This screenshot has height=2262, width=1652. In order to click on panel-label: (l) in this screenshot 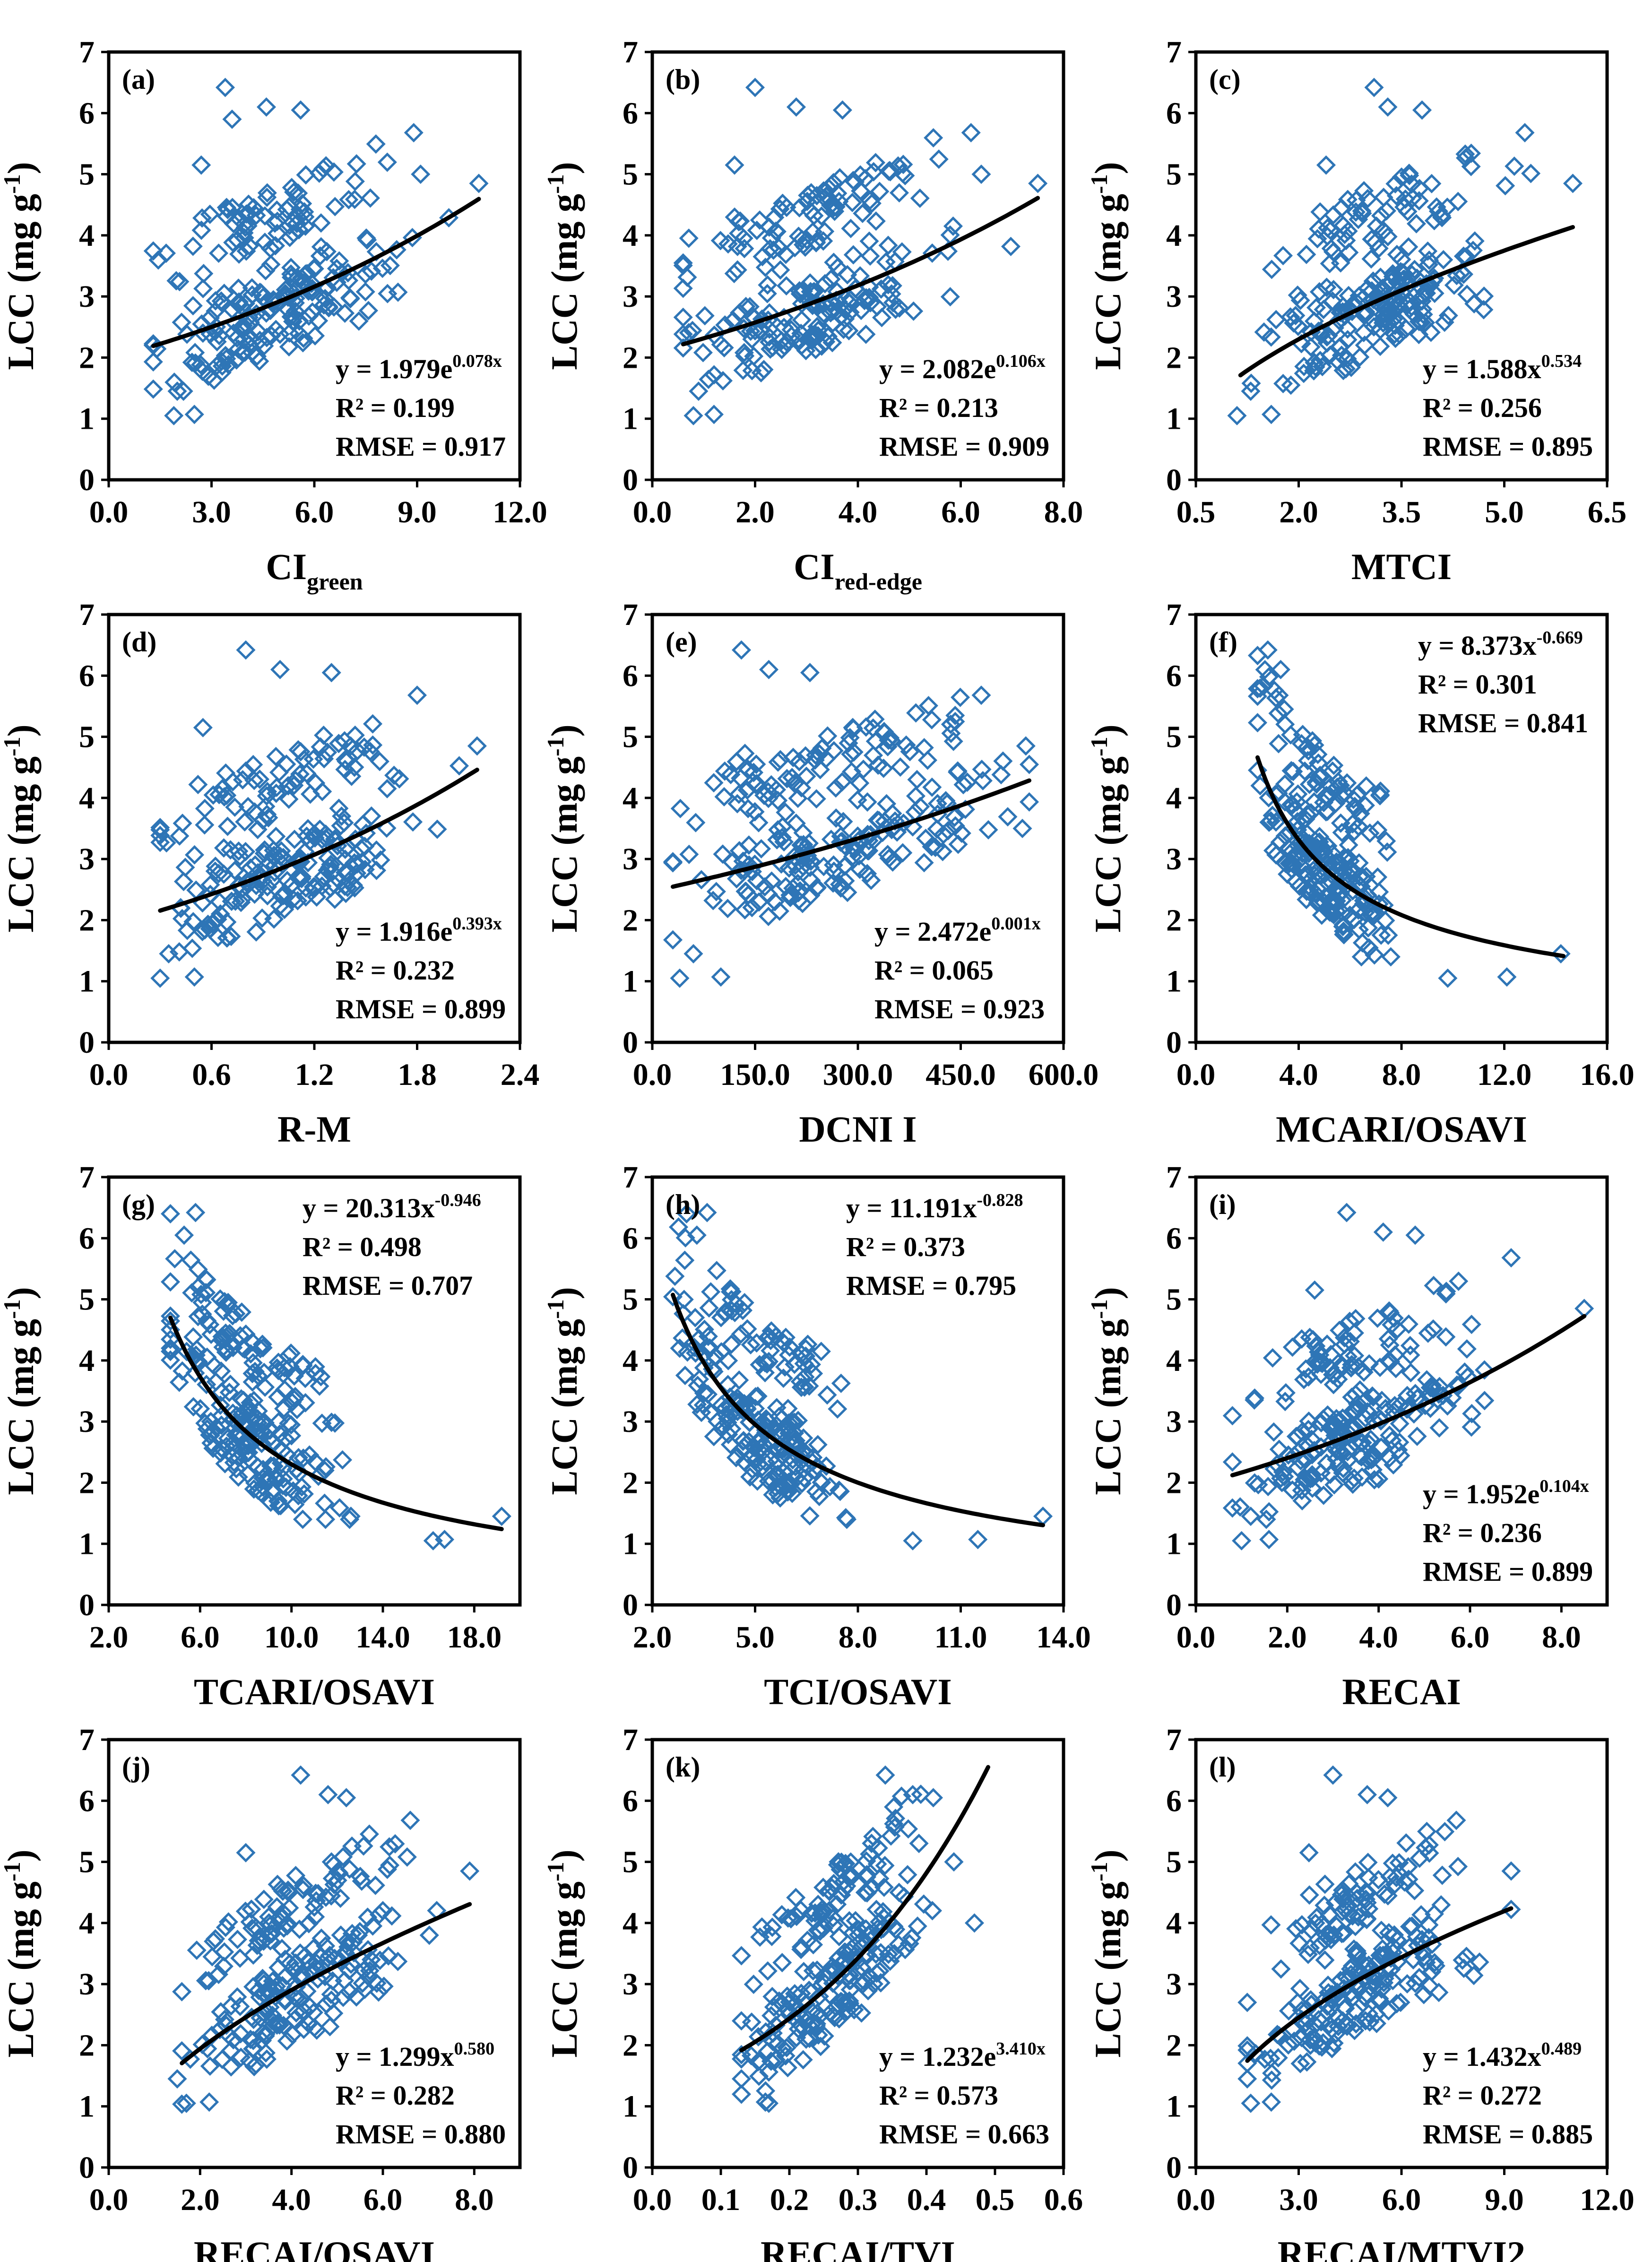, I will do `click(1222, 1767)`.